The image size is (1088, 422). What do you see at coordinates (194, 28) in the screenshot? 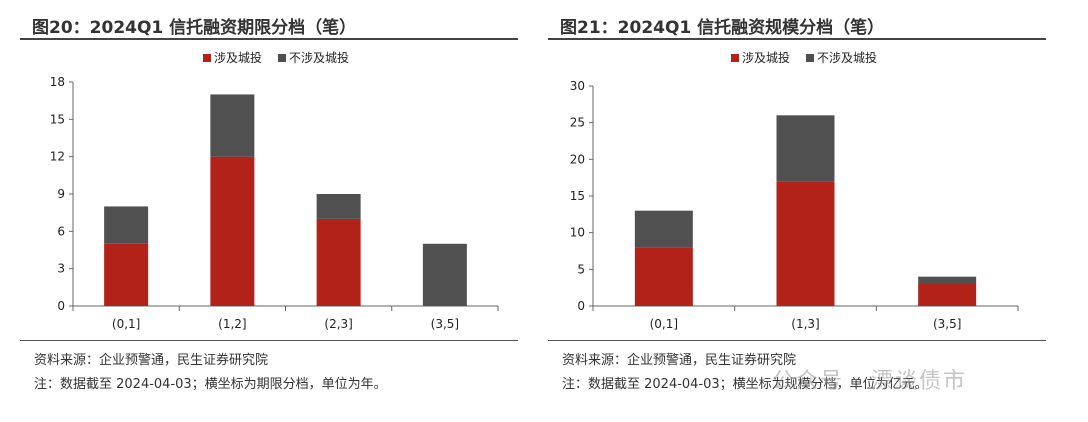
I see `chart-title: 图20：2024Q1 信托融资期限分档（笔）` at bounding box center [194, 28].